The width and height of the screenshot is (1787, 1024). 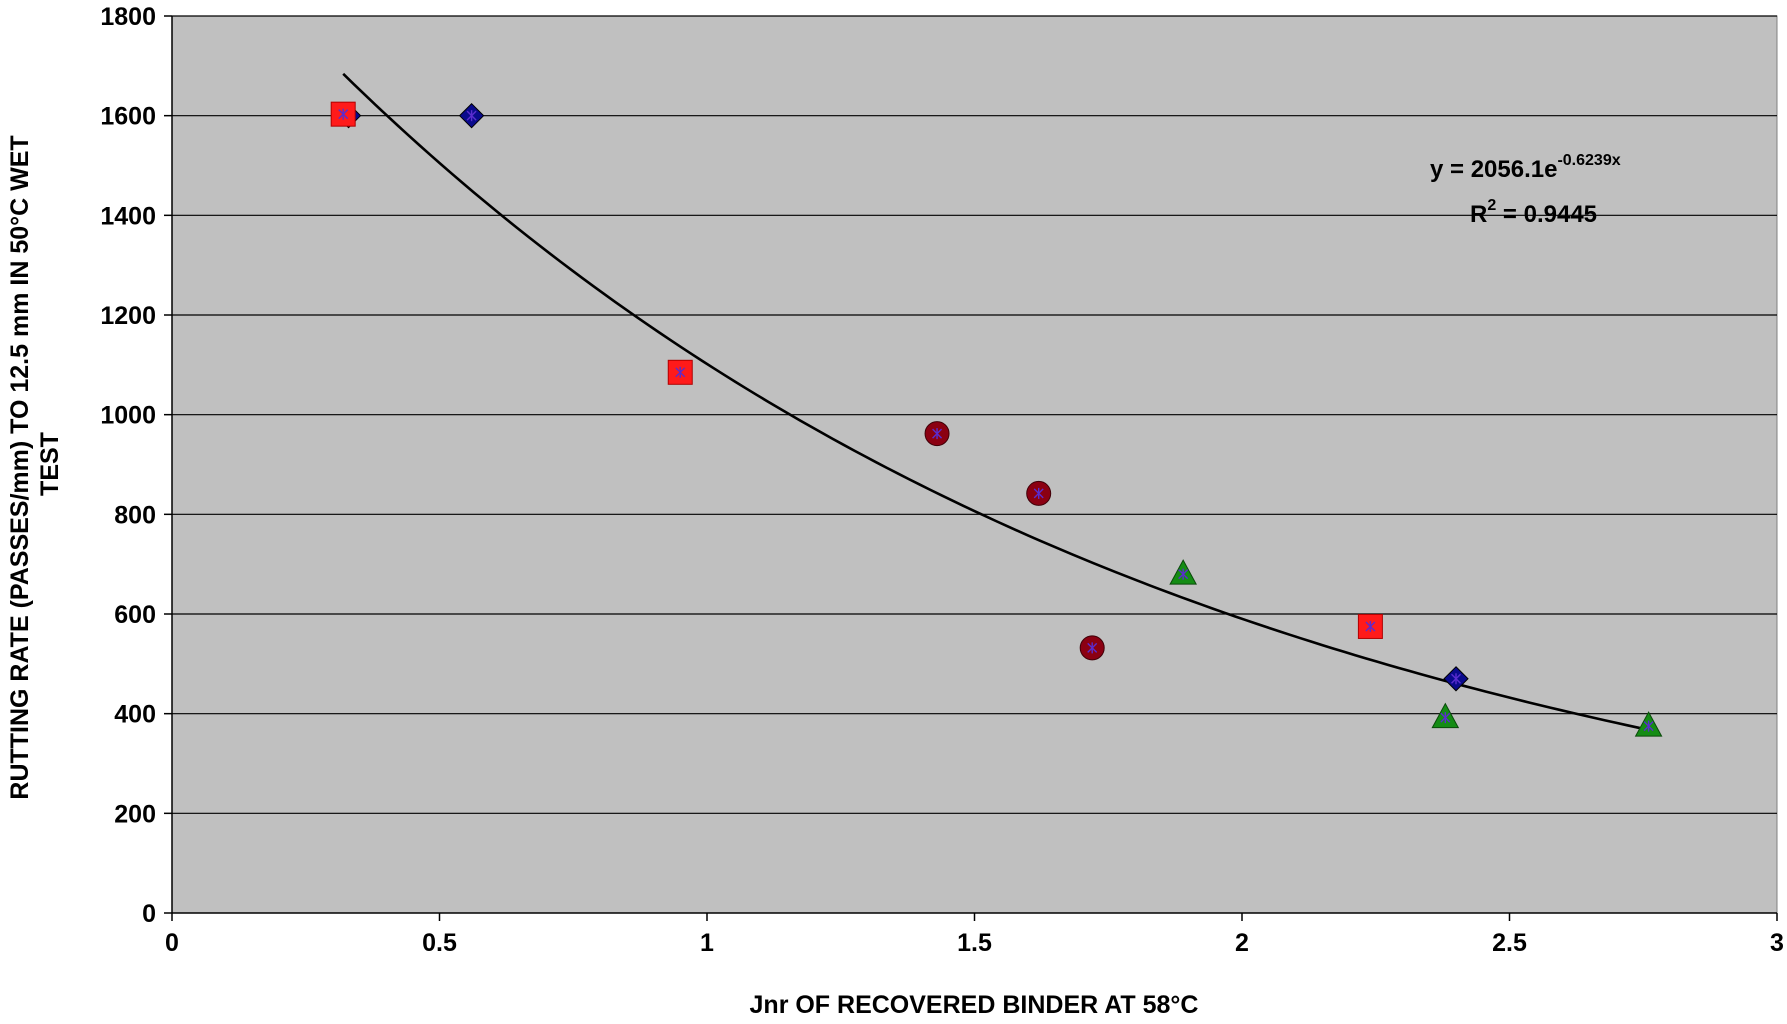 I want to click on y-tick-label: 400, so click(x=135, y=715).